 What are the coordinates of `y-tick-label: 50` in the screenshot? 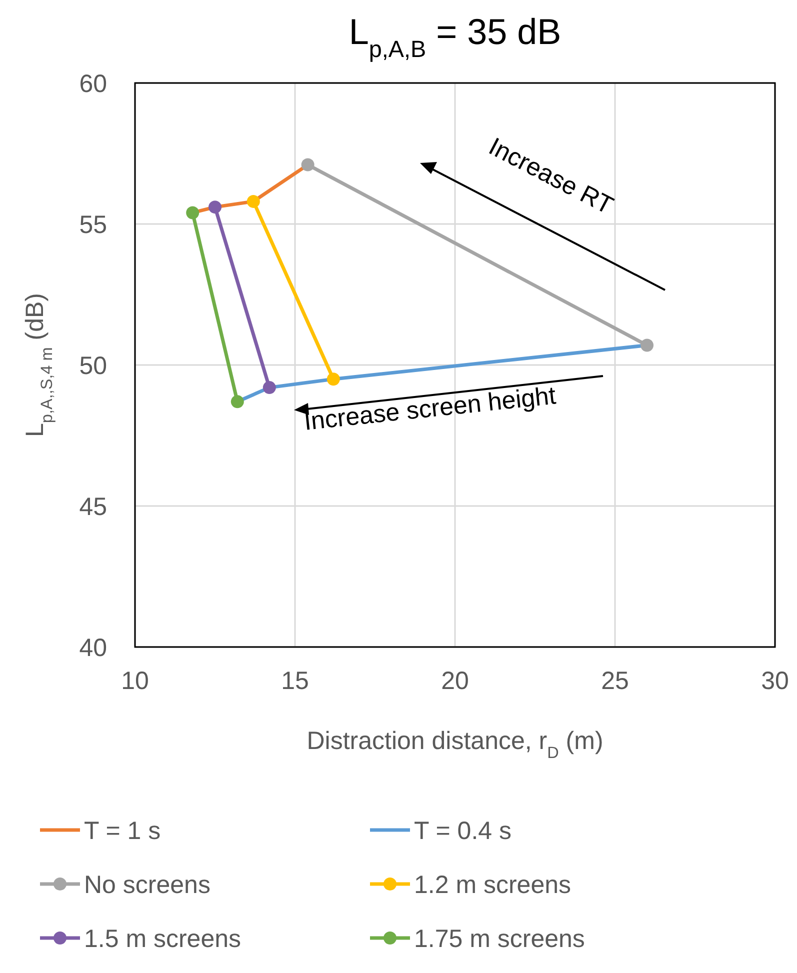 It's located at (93, 366).